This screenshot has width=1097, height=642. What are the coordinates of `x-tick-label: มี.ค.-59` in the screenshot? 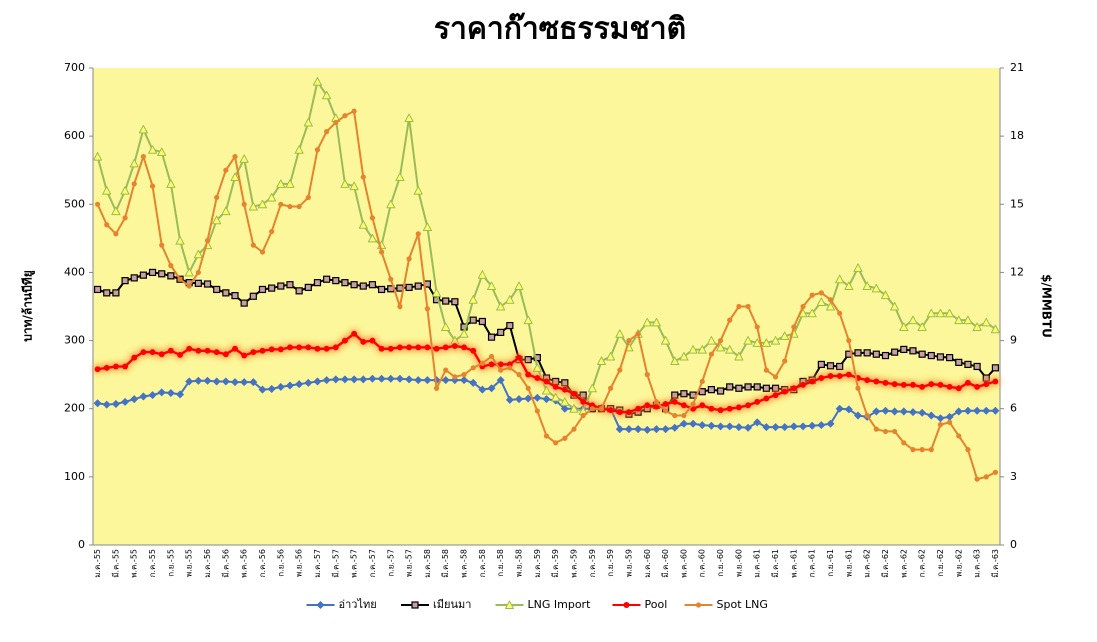 It's located at (555, 563).